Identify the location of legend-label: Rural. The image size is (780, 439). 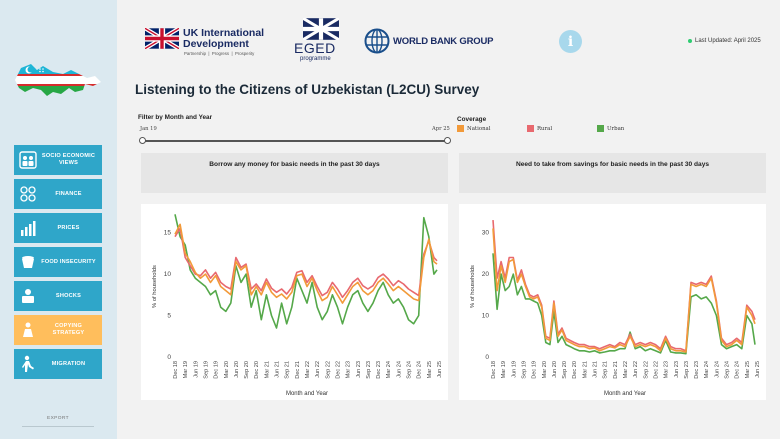
(545, 128).